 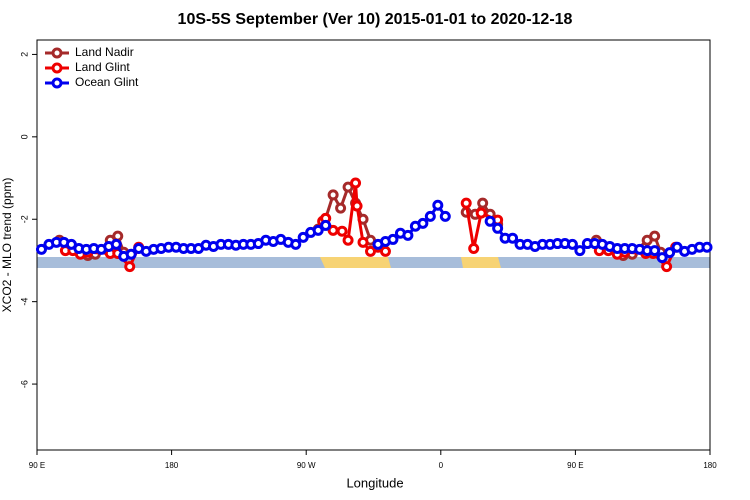 What do you see at coordinates (24, 219) in the screenshot?
I see `y-tick-label: -2` at bounding box center [24, 219].